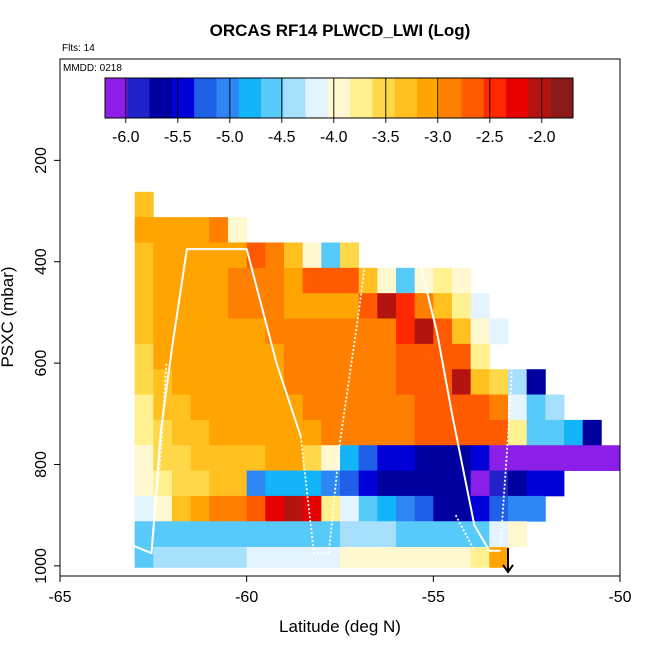 Image resolution: width=650 pixels, height=650 pixels. What do you see at coordinates (619, 597) in the screenshot?
I see `x-tick-label: -50` at bounding box center [619, 597].